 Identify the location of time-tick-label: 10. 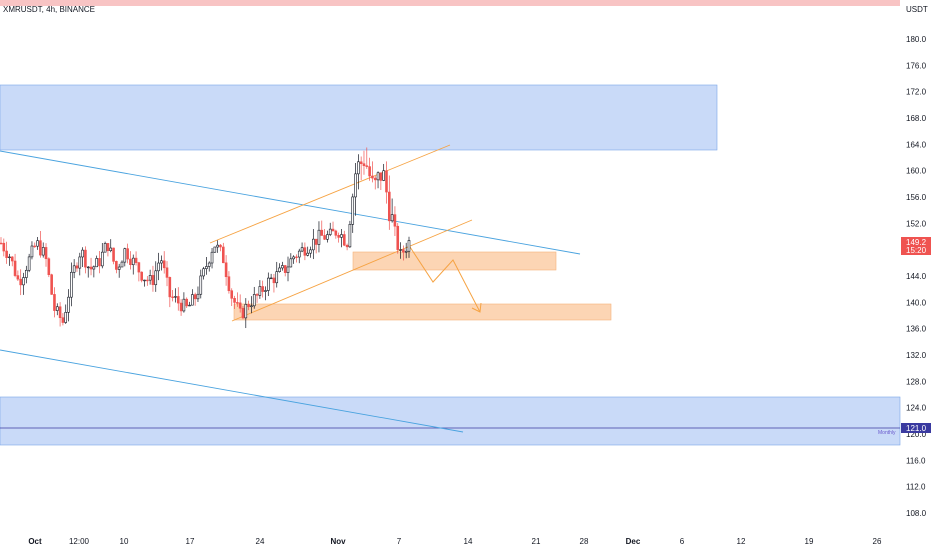
(124, 541).